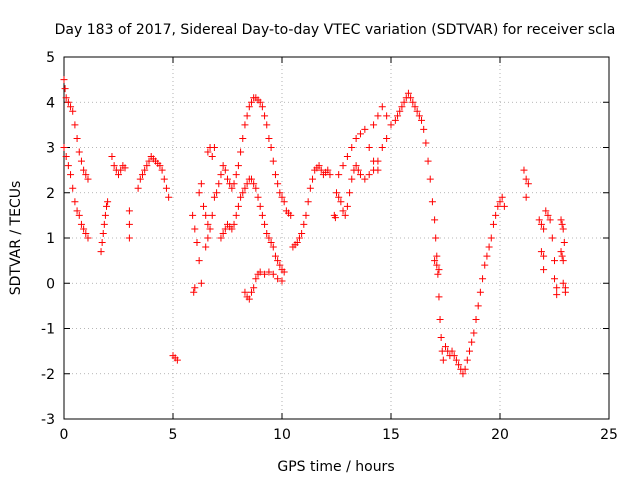 The width and height of the screenshot is (640, 480). Describe the element at coordinates (64, 435) in the screenshot. I see `x-tick-label: 0` at that location.